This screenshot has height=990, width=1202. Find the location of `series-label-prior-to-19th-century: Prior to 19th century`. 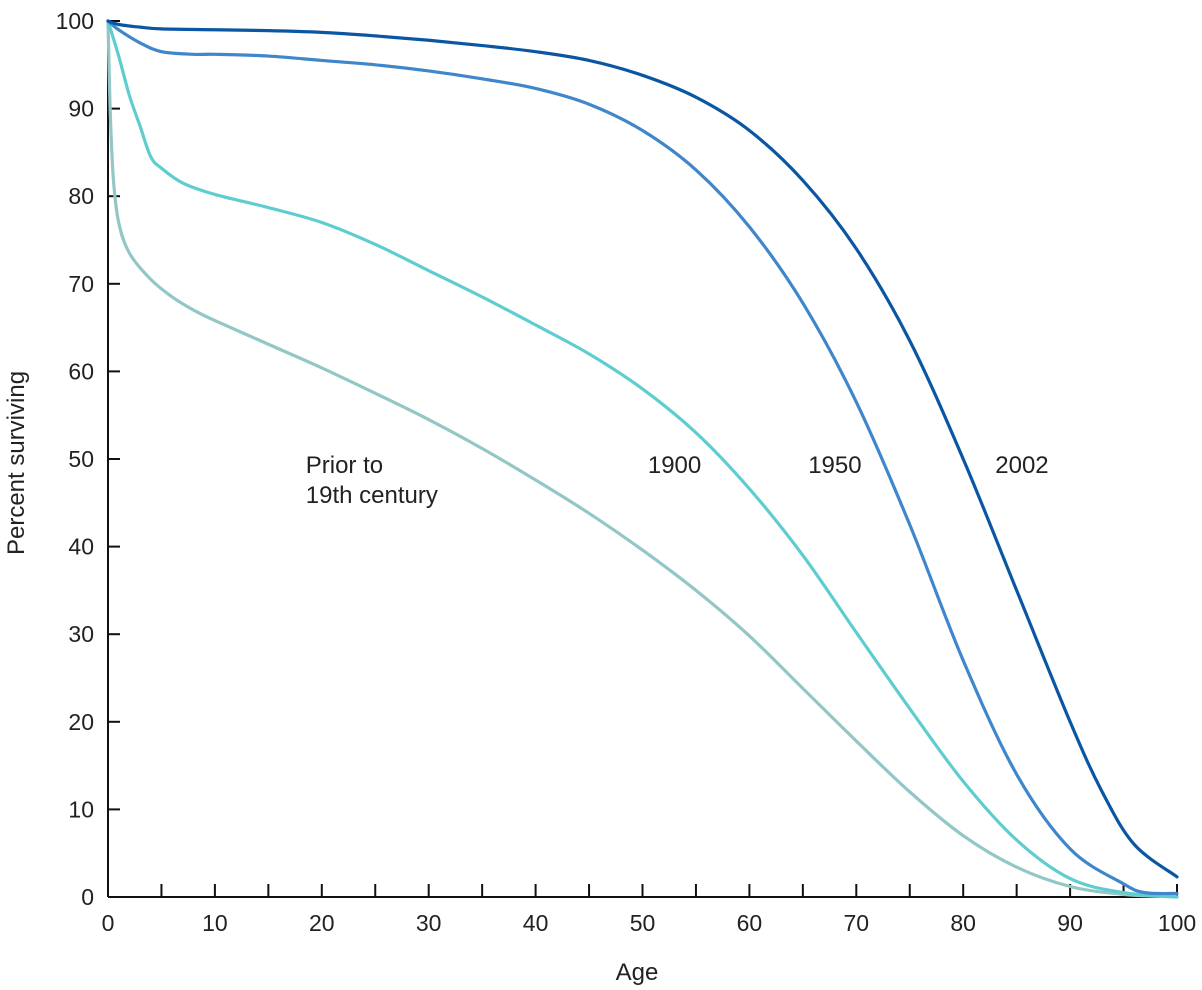

series-label-prior-to-19th-century: Prior to 19th century is located at coordinates (372, 480).